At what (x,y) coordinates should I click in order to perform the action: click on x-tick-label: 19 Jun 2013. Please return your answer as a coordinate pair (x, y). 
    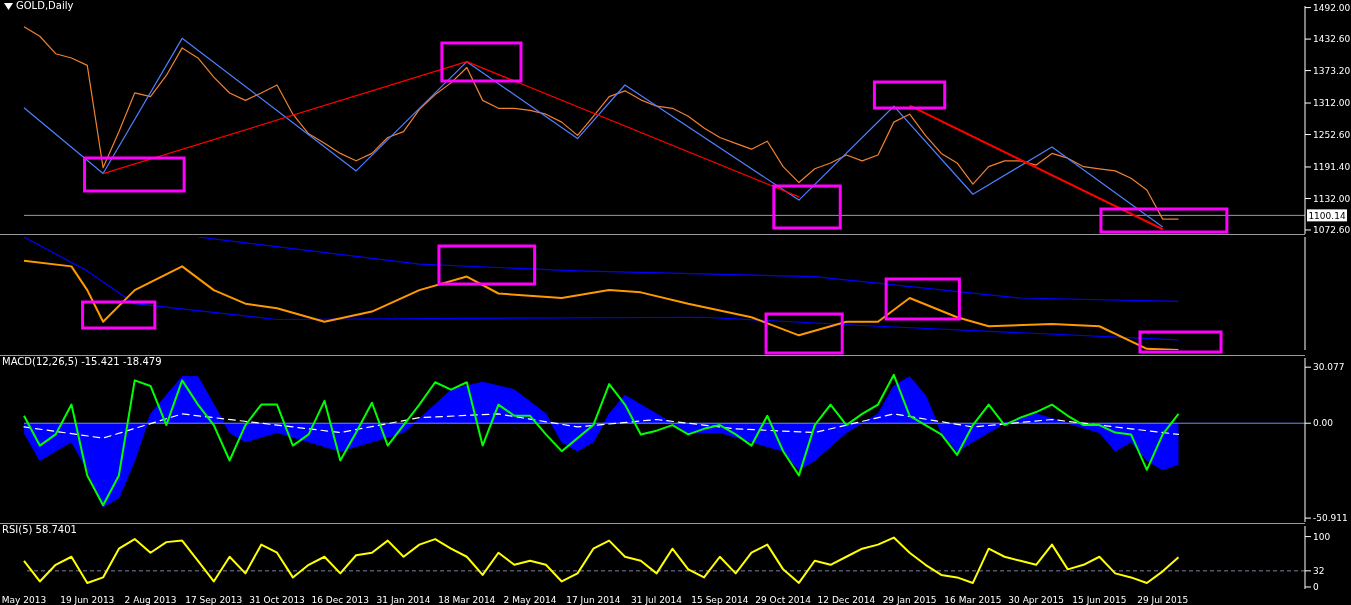
    Looking at the image, I should click on (87, 600).